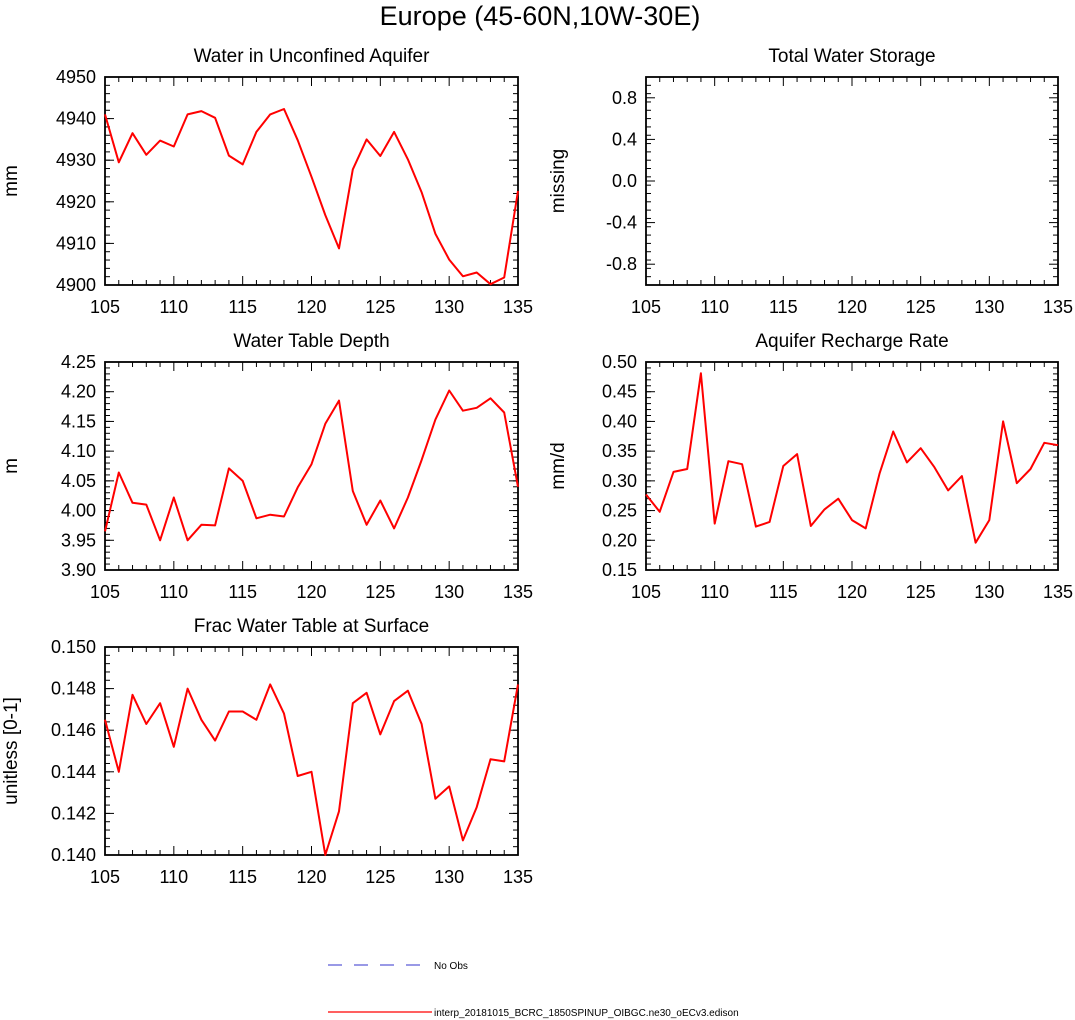 The height and width of the screenshot is (1020, 1075). I want to click on y-axis-label: unitless [0-1], so click(11, 751).